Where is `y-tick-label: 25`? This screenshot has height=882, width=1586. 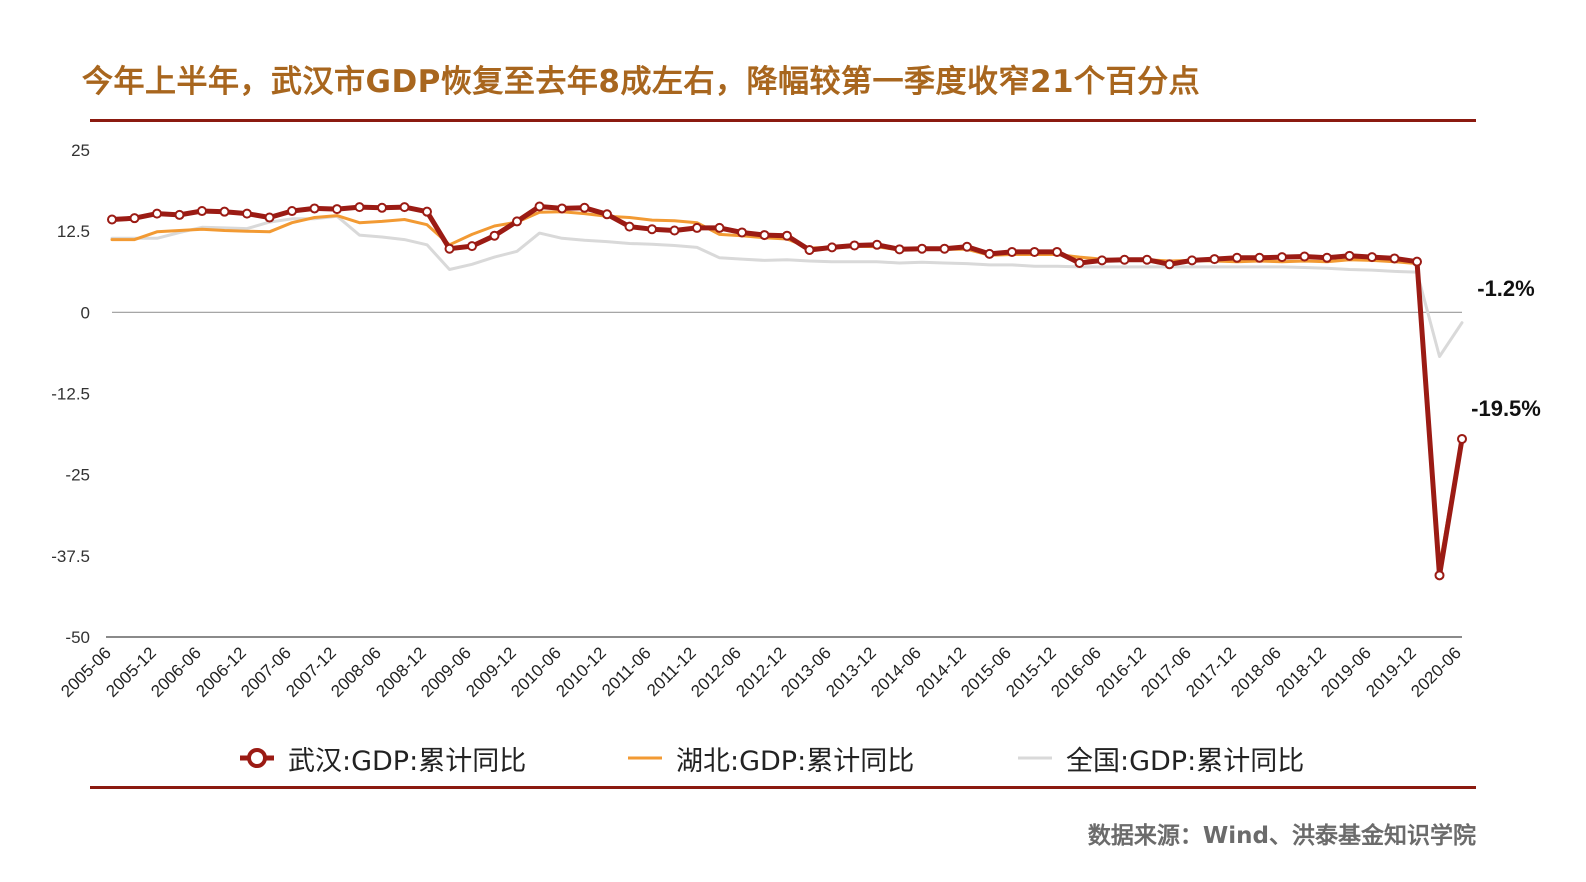 y-tick-label: 25 is located at coordinates (80, 150).